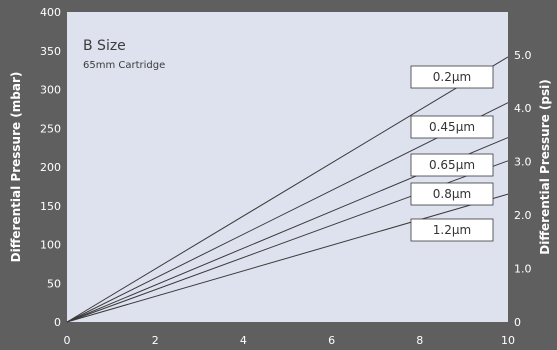  I want to click on chart-subtitle: 65mm Cartridge, so click(124, 65).